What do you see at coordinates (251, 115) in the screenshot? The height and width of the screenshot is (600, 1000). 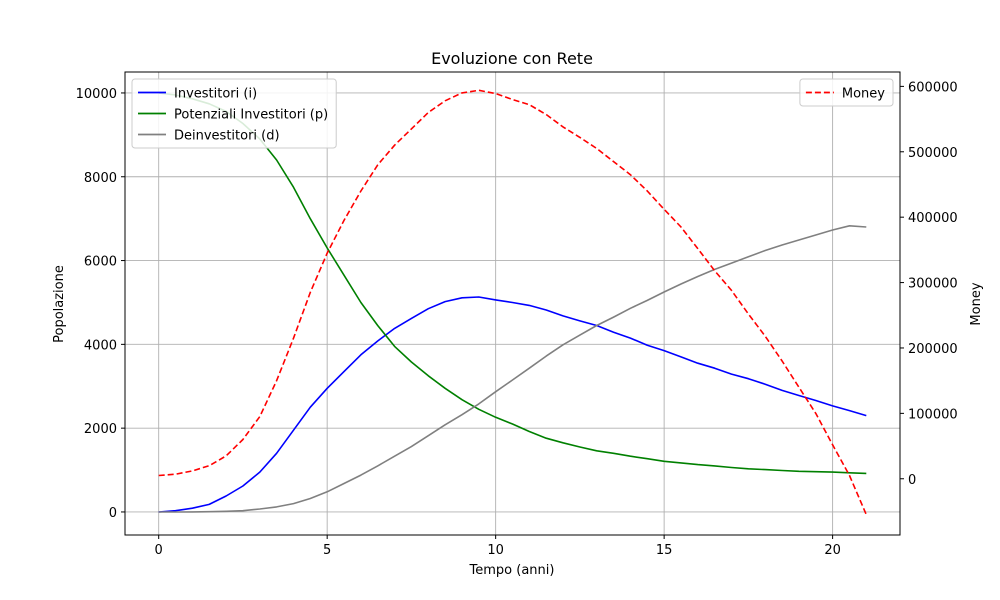 I see `legend-label: Potenziali Investitori (p)` at bounding box center [251, 115].